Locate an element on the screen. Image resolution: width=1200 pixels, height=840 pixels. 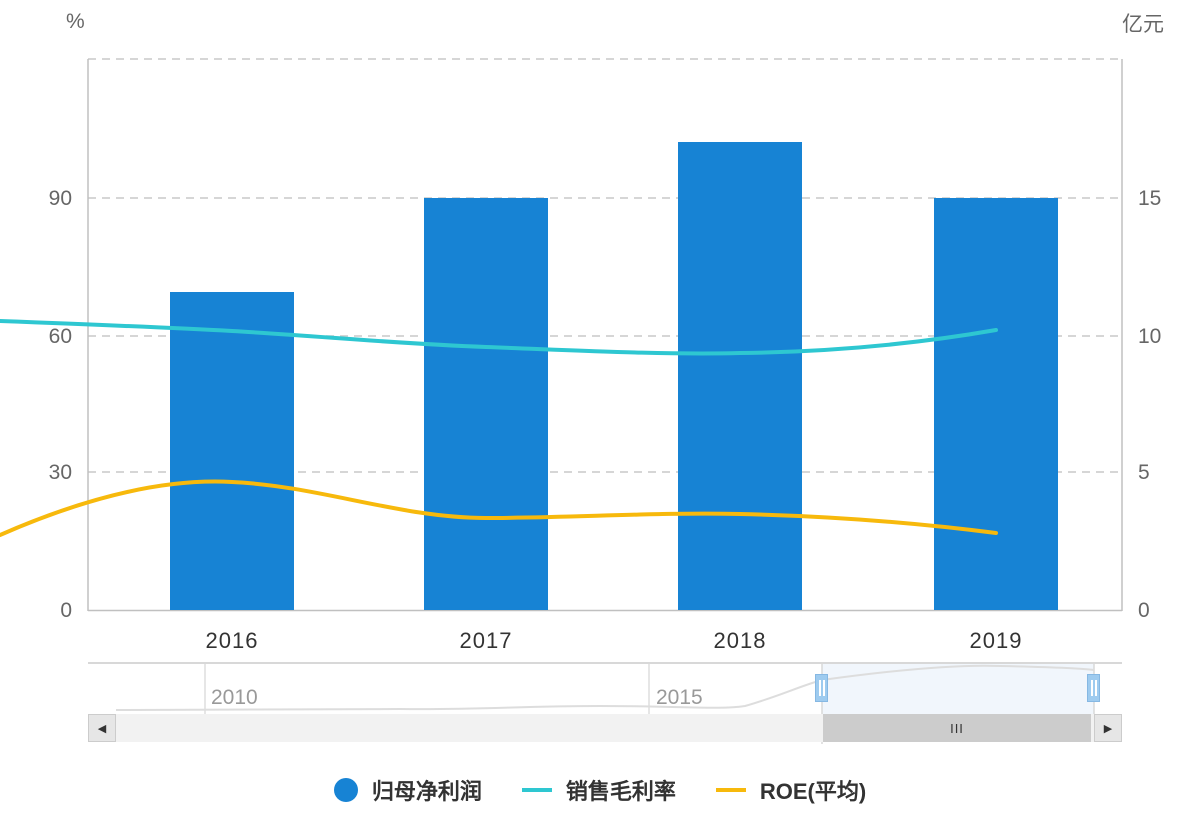
arrow-left-icon: ◀ is located at coordinates (102, 728).